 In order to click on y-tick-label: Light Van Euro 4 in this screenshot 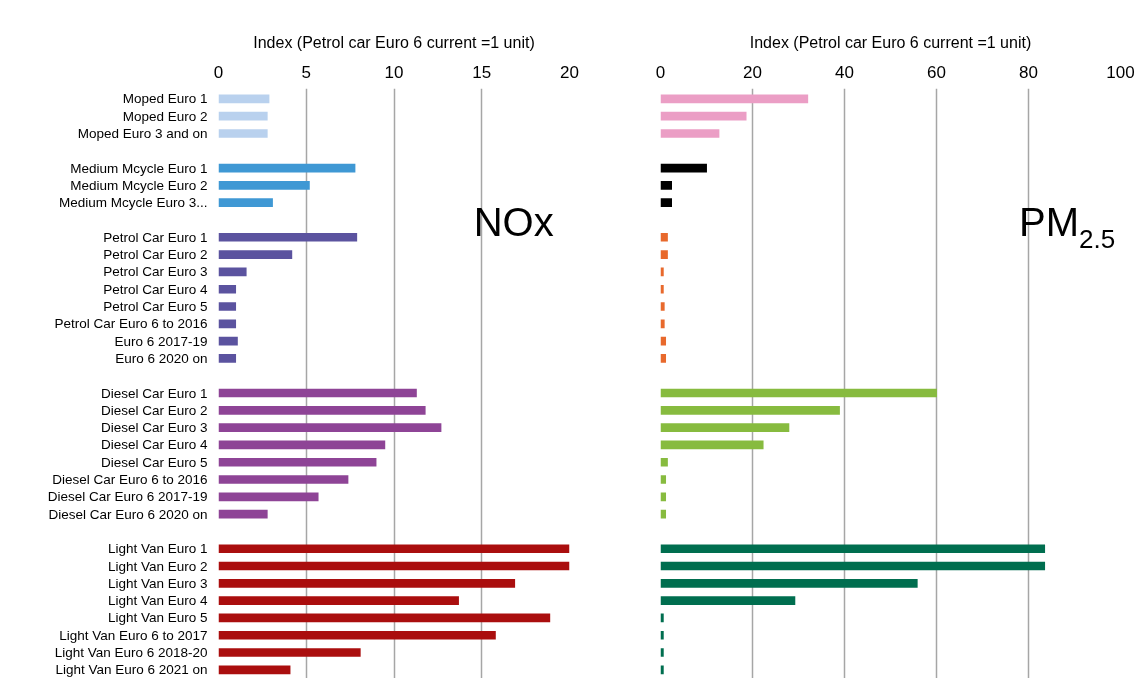, I will do `click(157, 601)`.